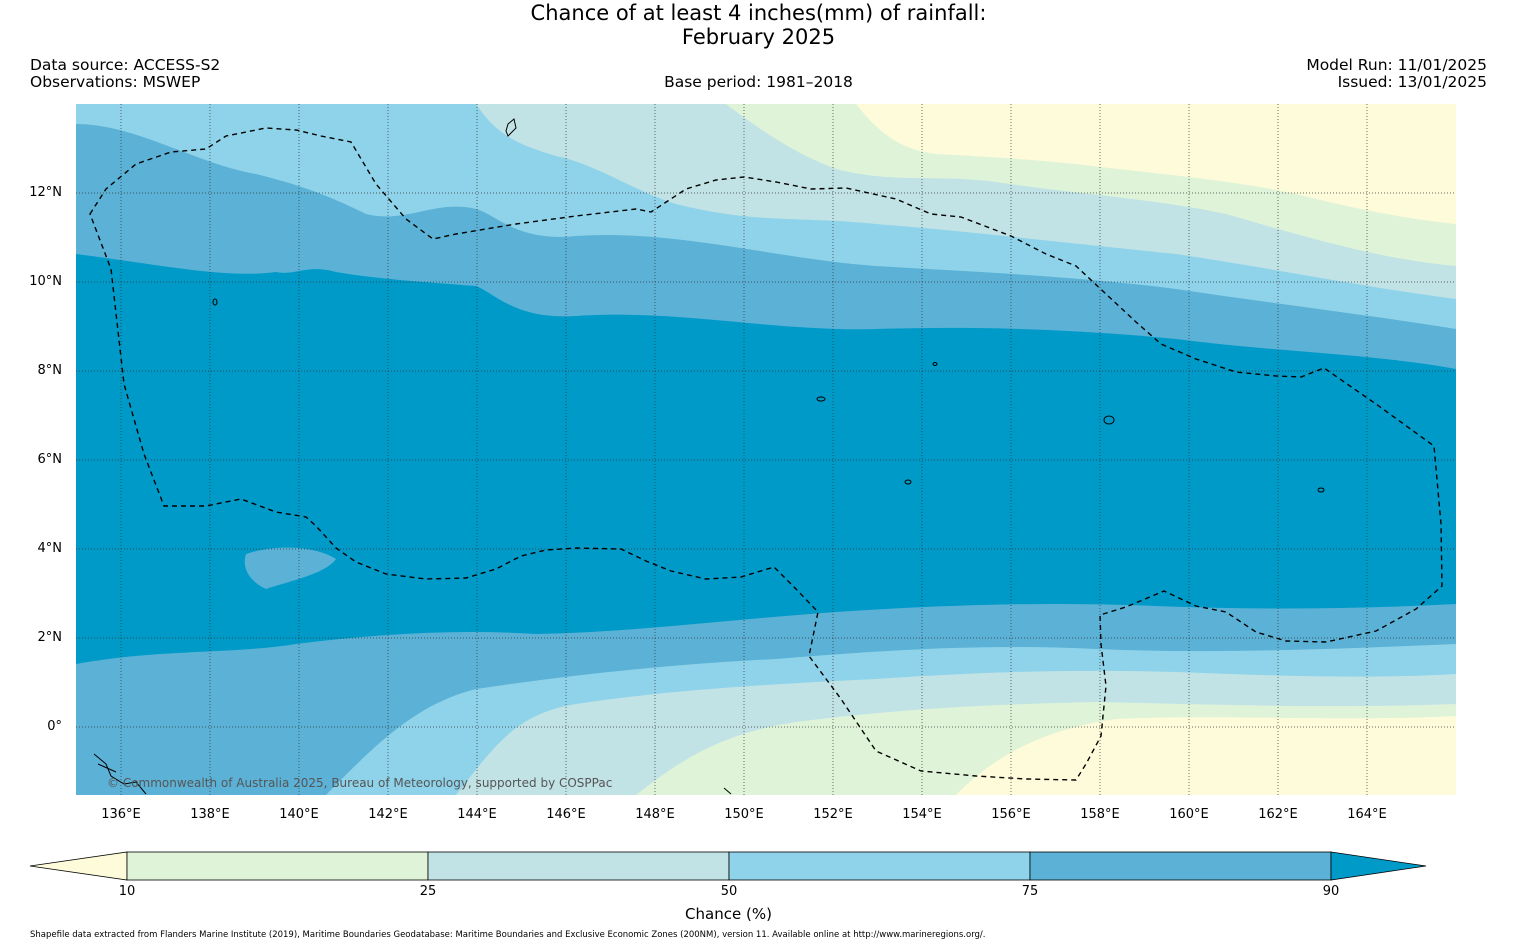 The height and width of the screenshot is (947, 1517). Describe the element at coordinates (125, 65) in the screenshot. I see `data-source-text: Data source: ACCESS-S2` at that location.